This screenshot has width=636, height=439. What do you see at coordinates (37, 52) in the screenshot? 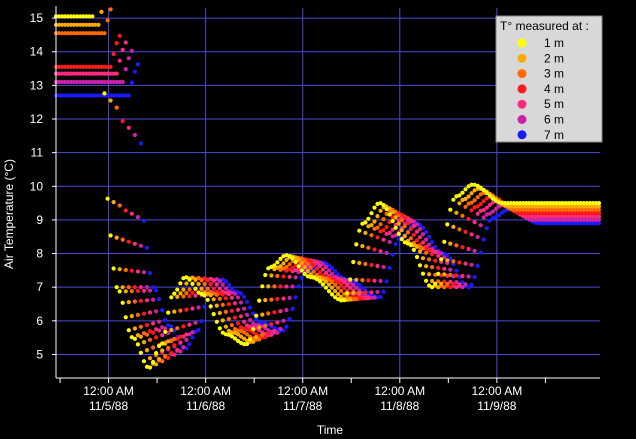
I see `y-tick-label: 14` at bounding box center [37, 52].